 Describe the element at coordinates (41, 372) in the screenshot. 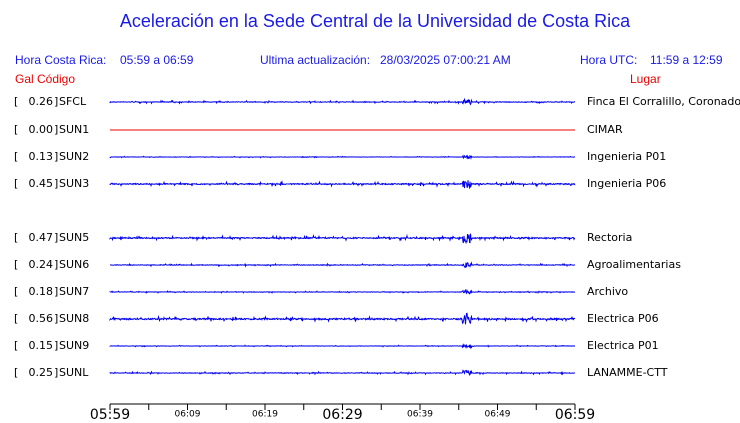

I see `gal-value: 0.25` at that location.